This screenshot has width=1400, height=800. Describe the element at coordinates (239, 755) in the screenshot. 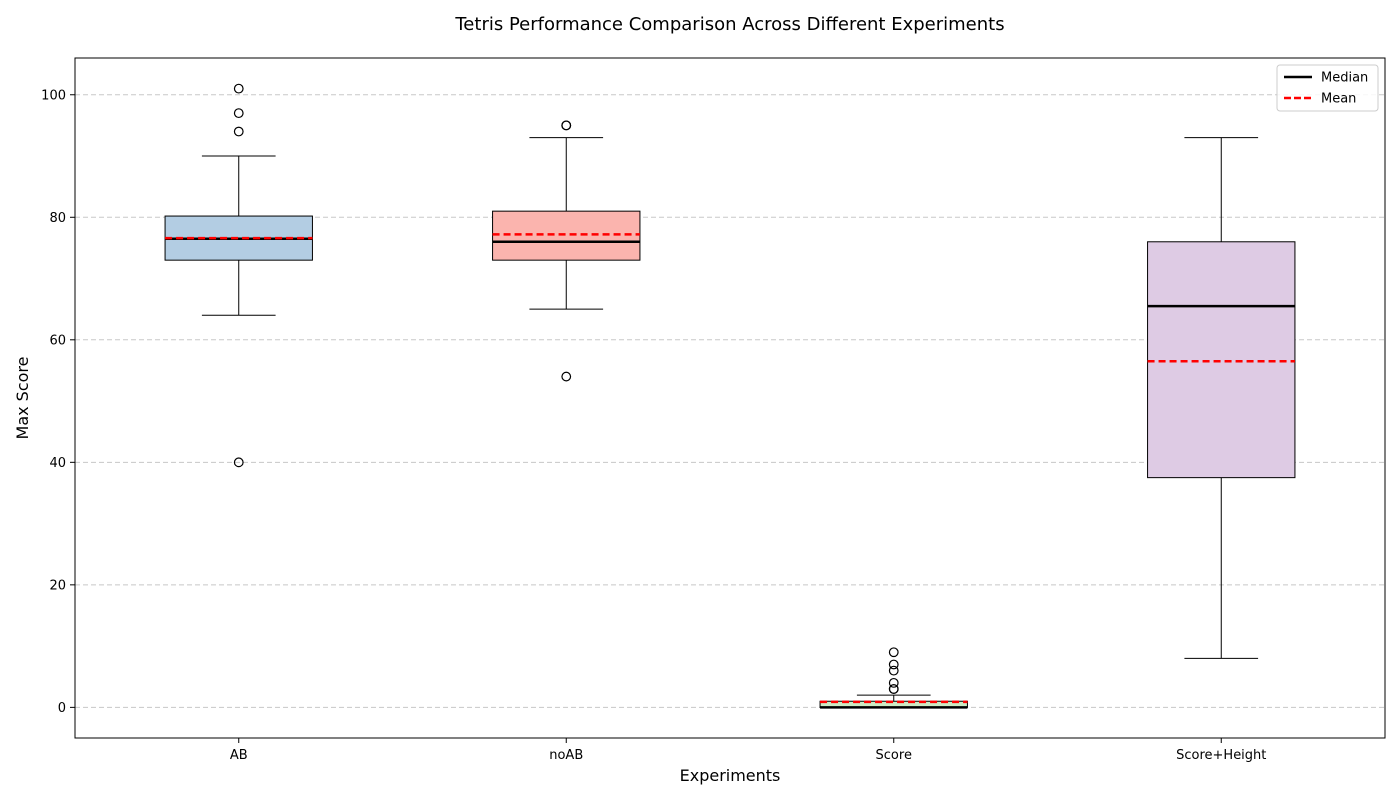

I see `x-tick-label: AB` at that location.